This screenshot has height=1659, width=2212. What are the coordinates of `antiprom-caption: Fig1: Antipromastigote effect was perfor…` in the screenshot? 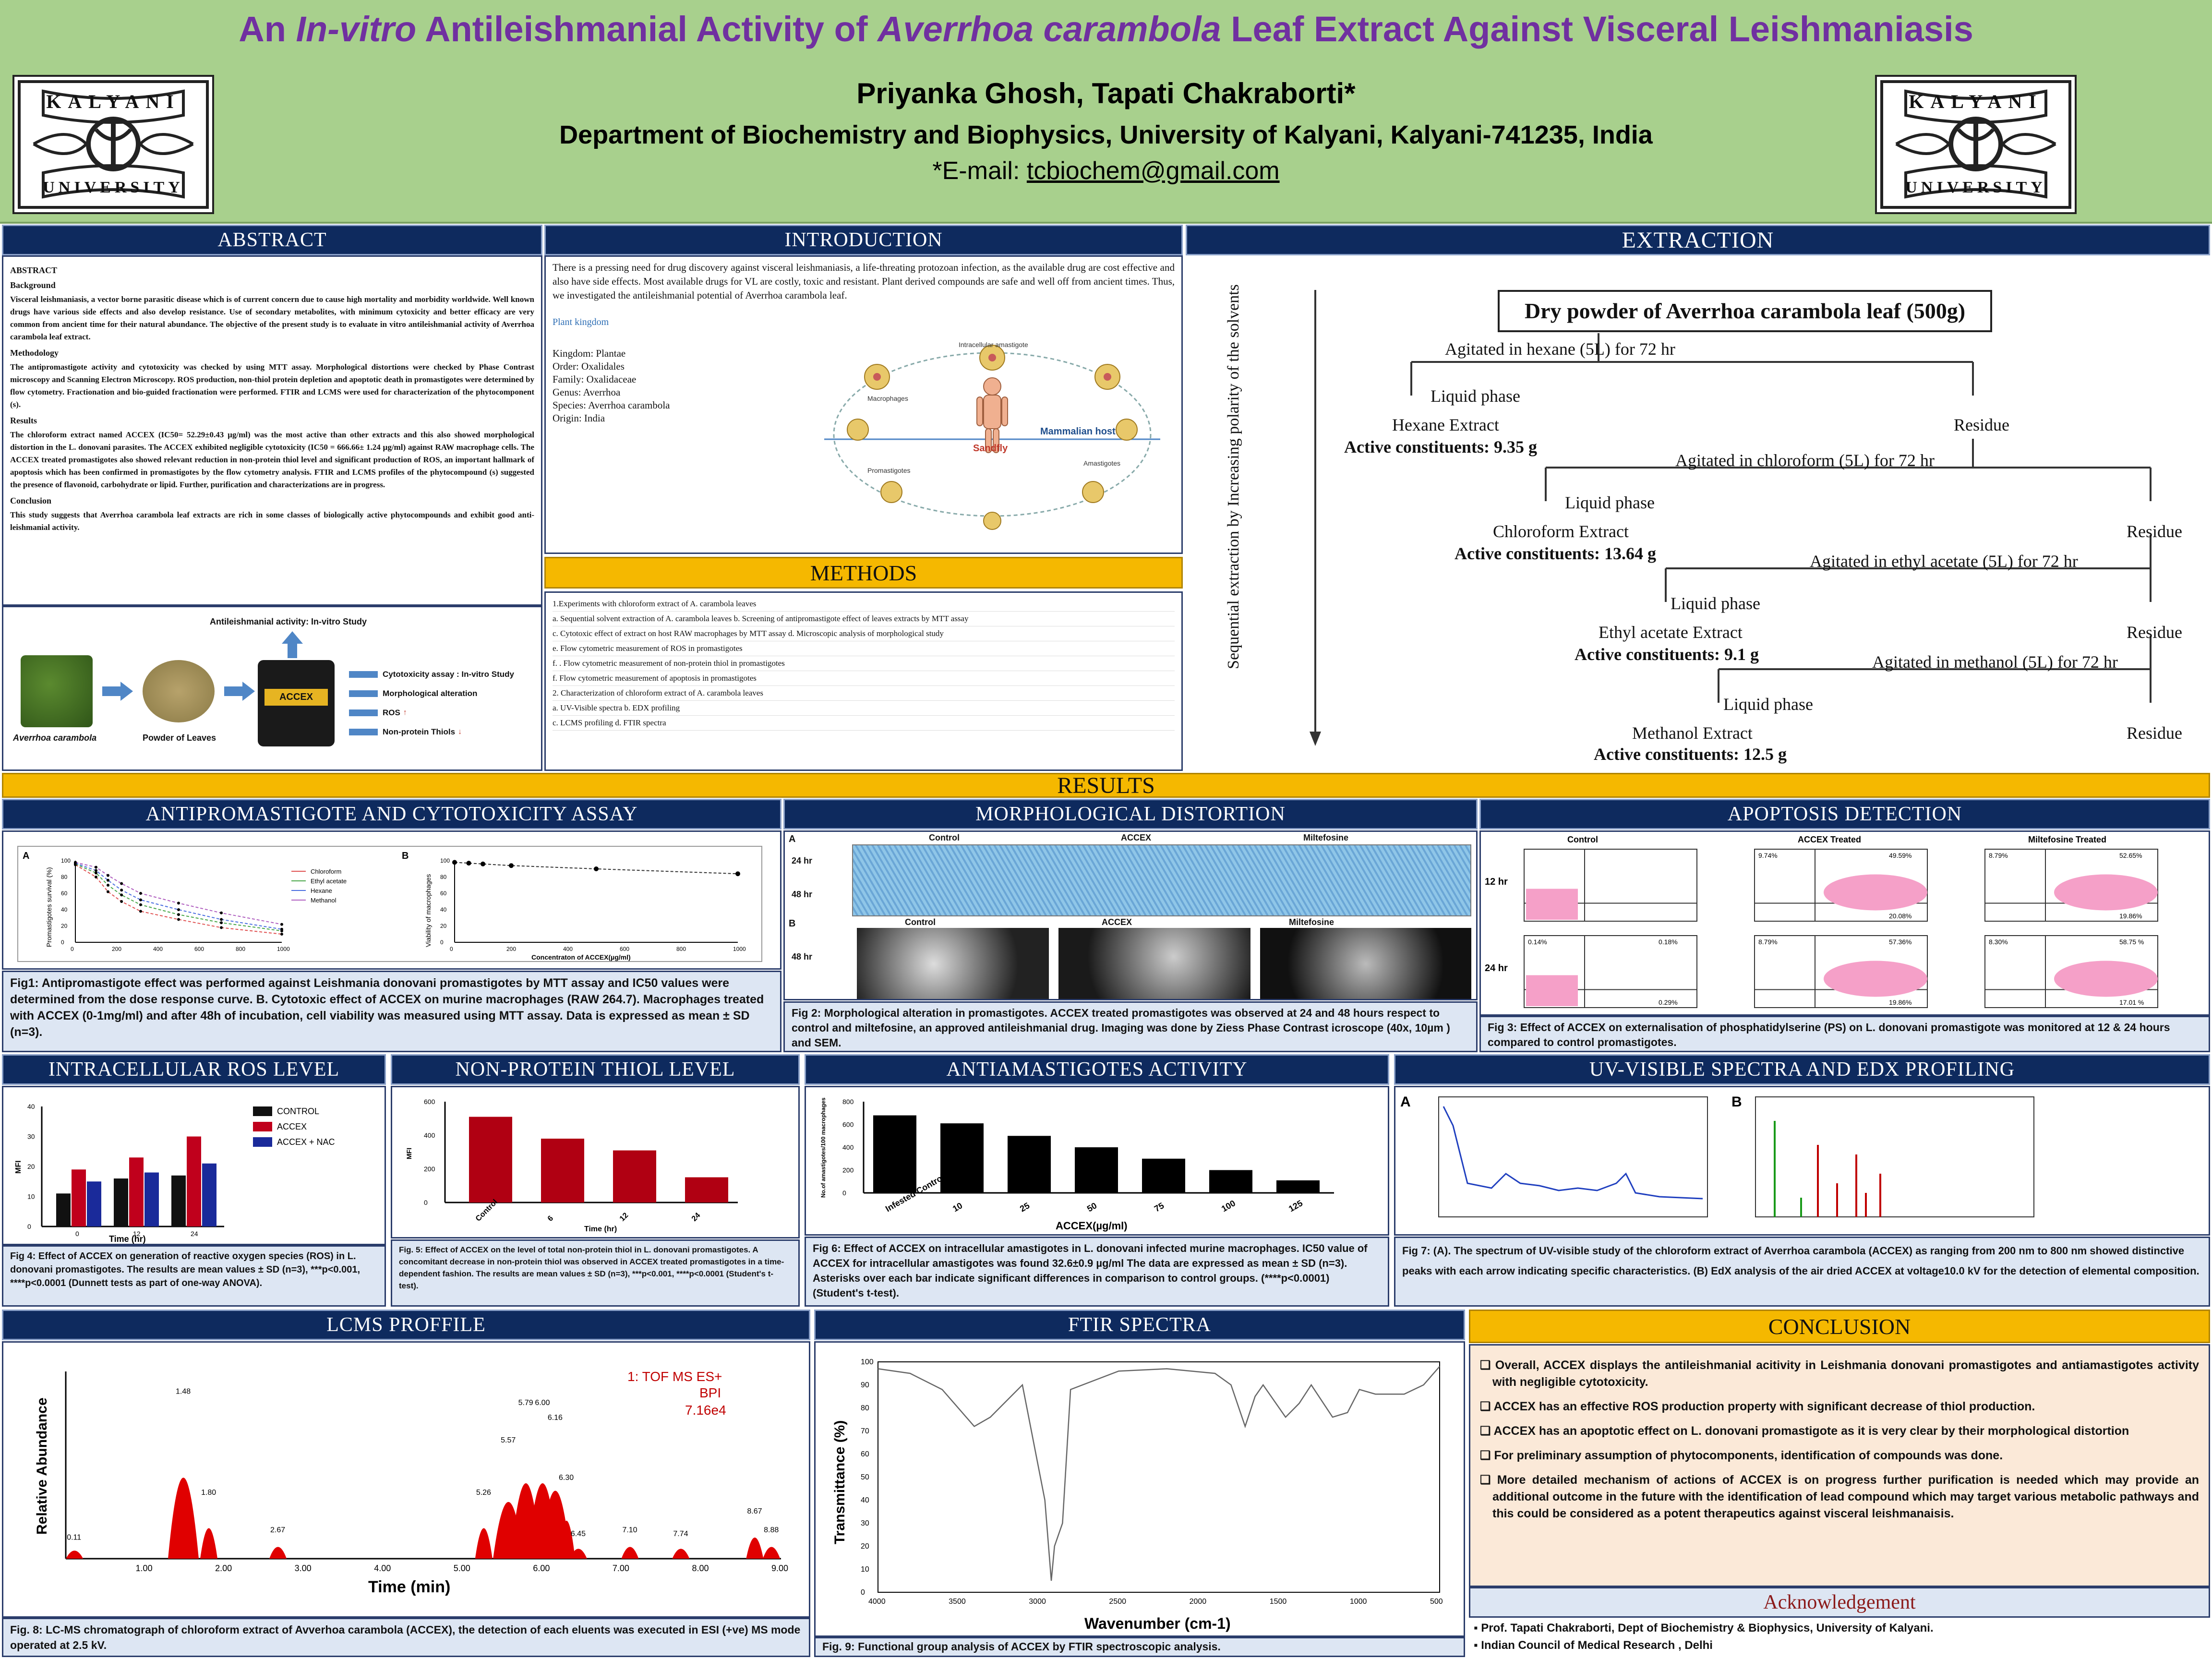 It's located at (391, 1012).